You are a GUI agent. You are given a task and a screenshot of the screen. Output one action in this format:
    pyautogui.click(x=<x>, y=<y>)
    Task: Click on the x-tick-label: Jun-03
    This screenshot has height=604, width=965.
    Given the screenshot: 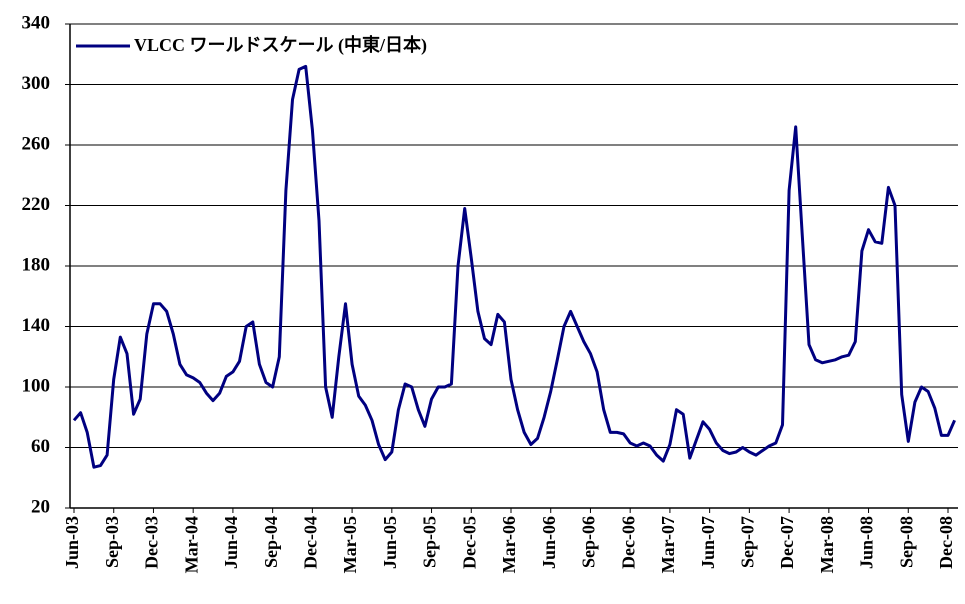 What is the action you would take?
    pyautogui.click(x=72, y=542)
    